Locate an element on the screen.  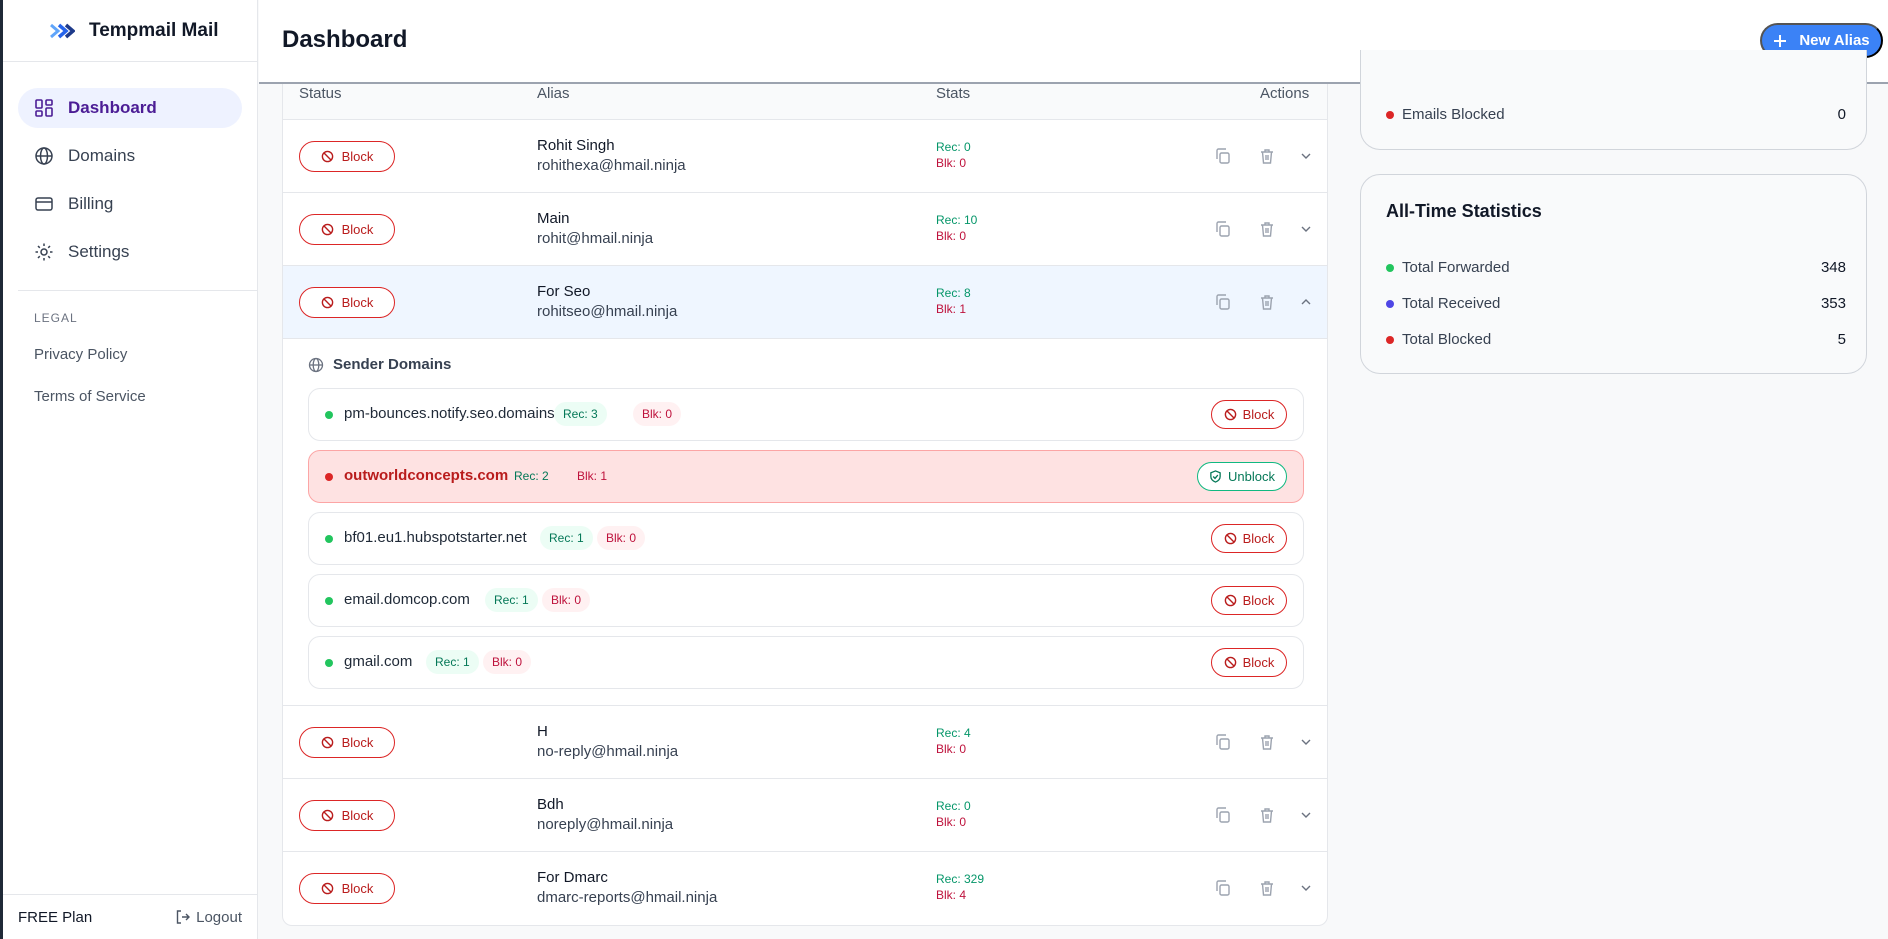
plan-label: FREE Plan is located at coordinates (55, 917).